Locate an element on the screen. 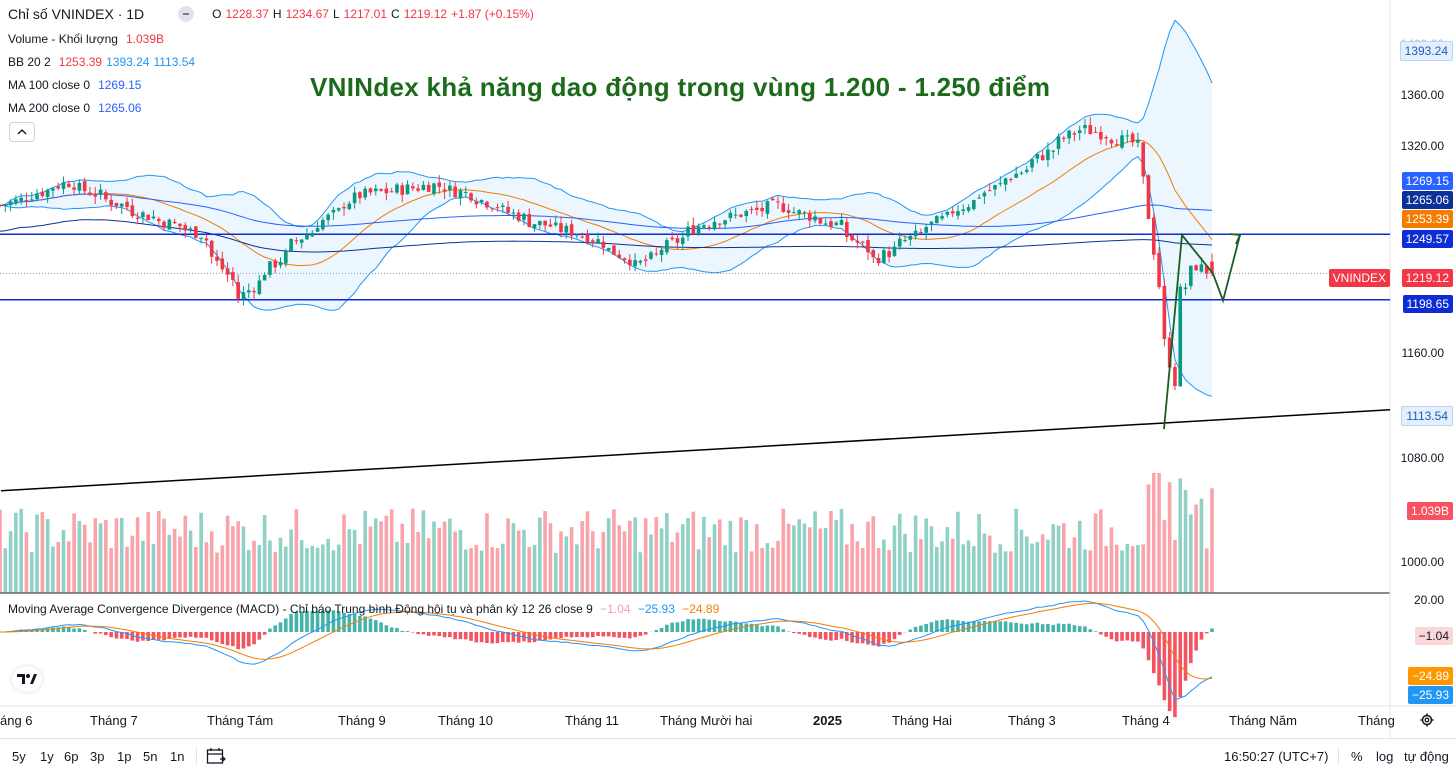 This screenshot has width=1456, height=771. range-1y-button: 1y is located at coordinates (47, 756).